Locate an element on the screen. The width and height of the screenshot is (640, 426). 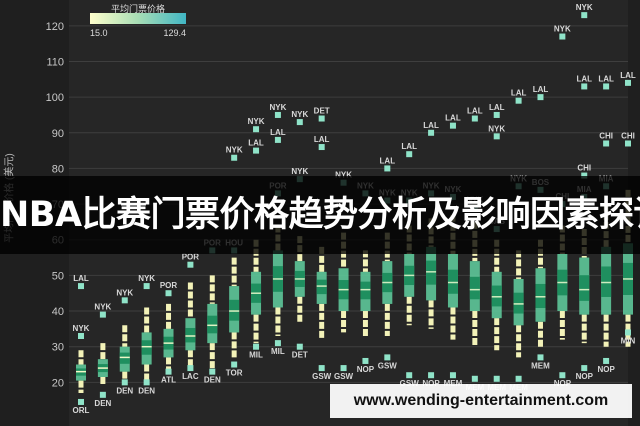
outlier-team-label: DET is located at coordinates (300, 355).